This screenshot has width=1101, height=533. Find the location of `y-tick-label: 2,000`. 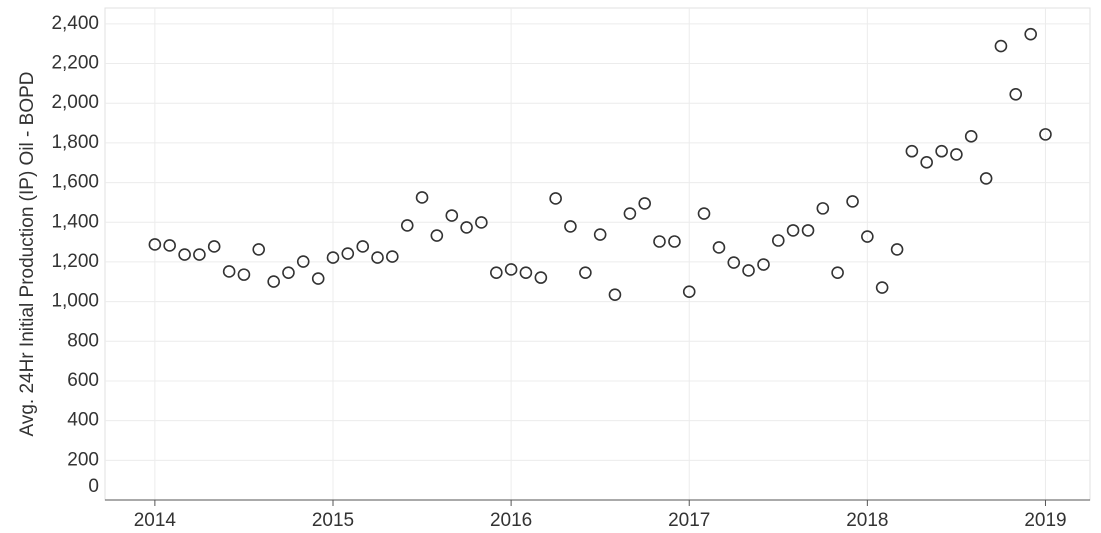

y-tick-label: 2,000 is located at coordinates (75, 102).